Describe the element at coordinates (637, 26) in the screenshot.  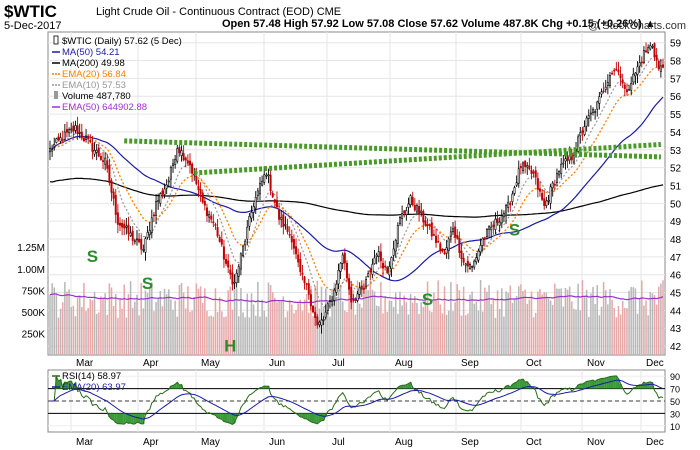
I see `stockcharts-credit: @ StockCharts.com` at that location.